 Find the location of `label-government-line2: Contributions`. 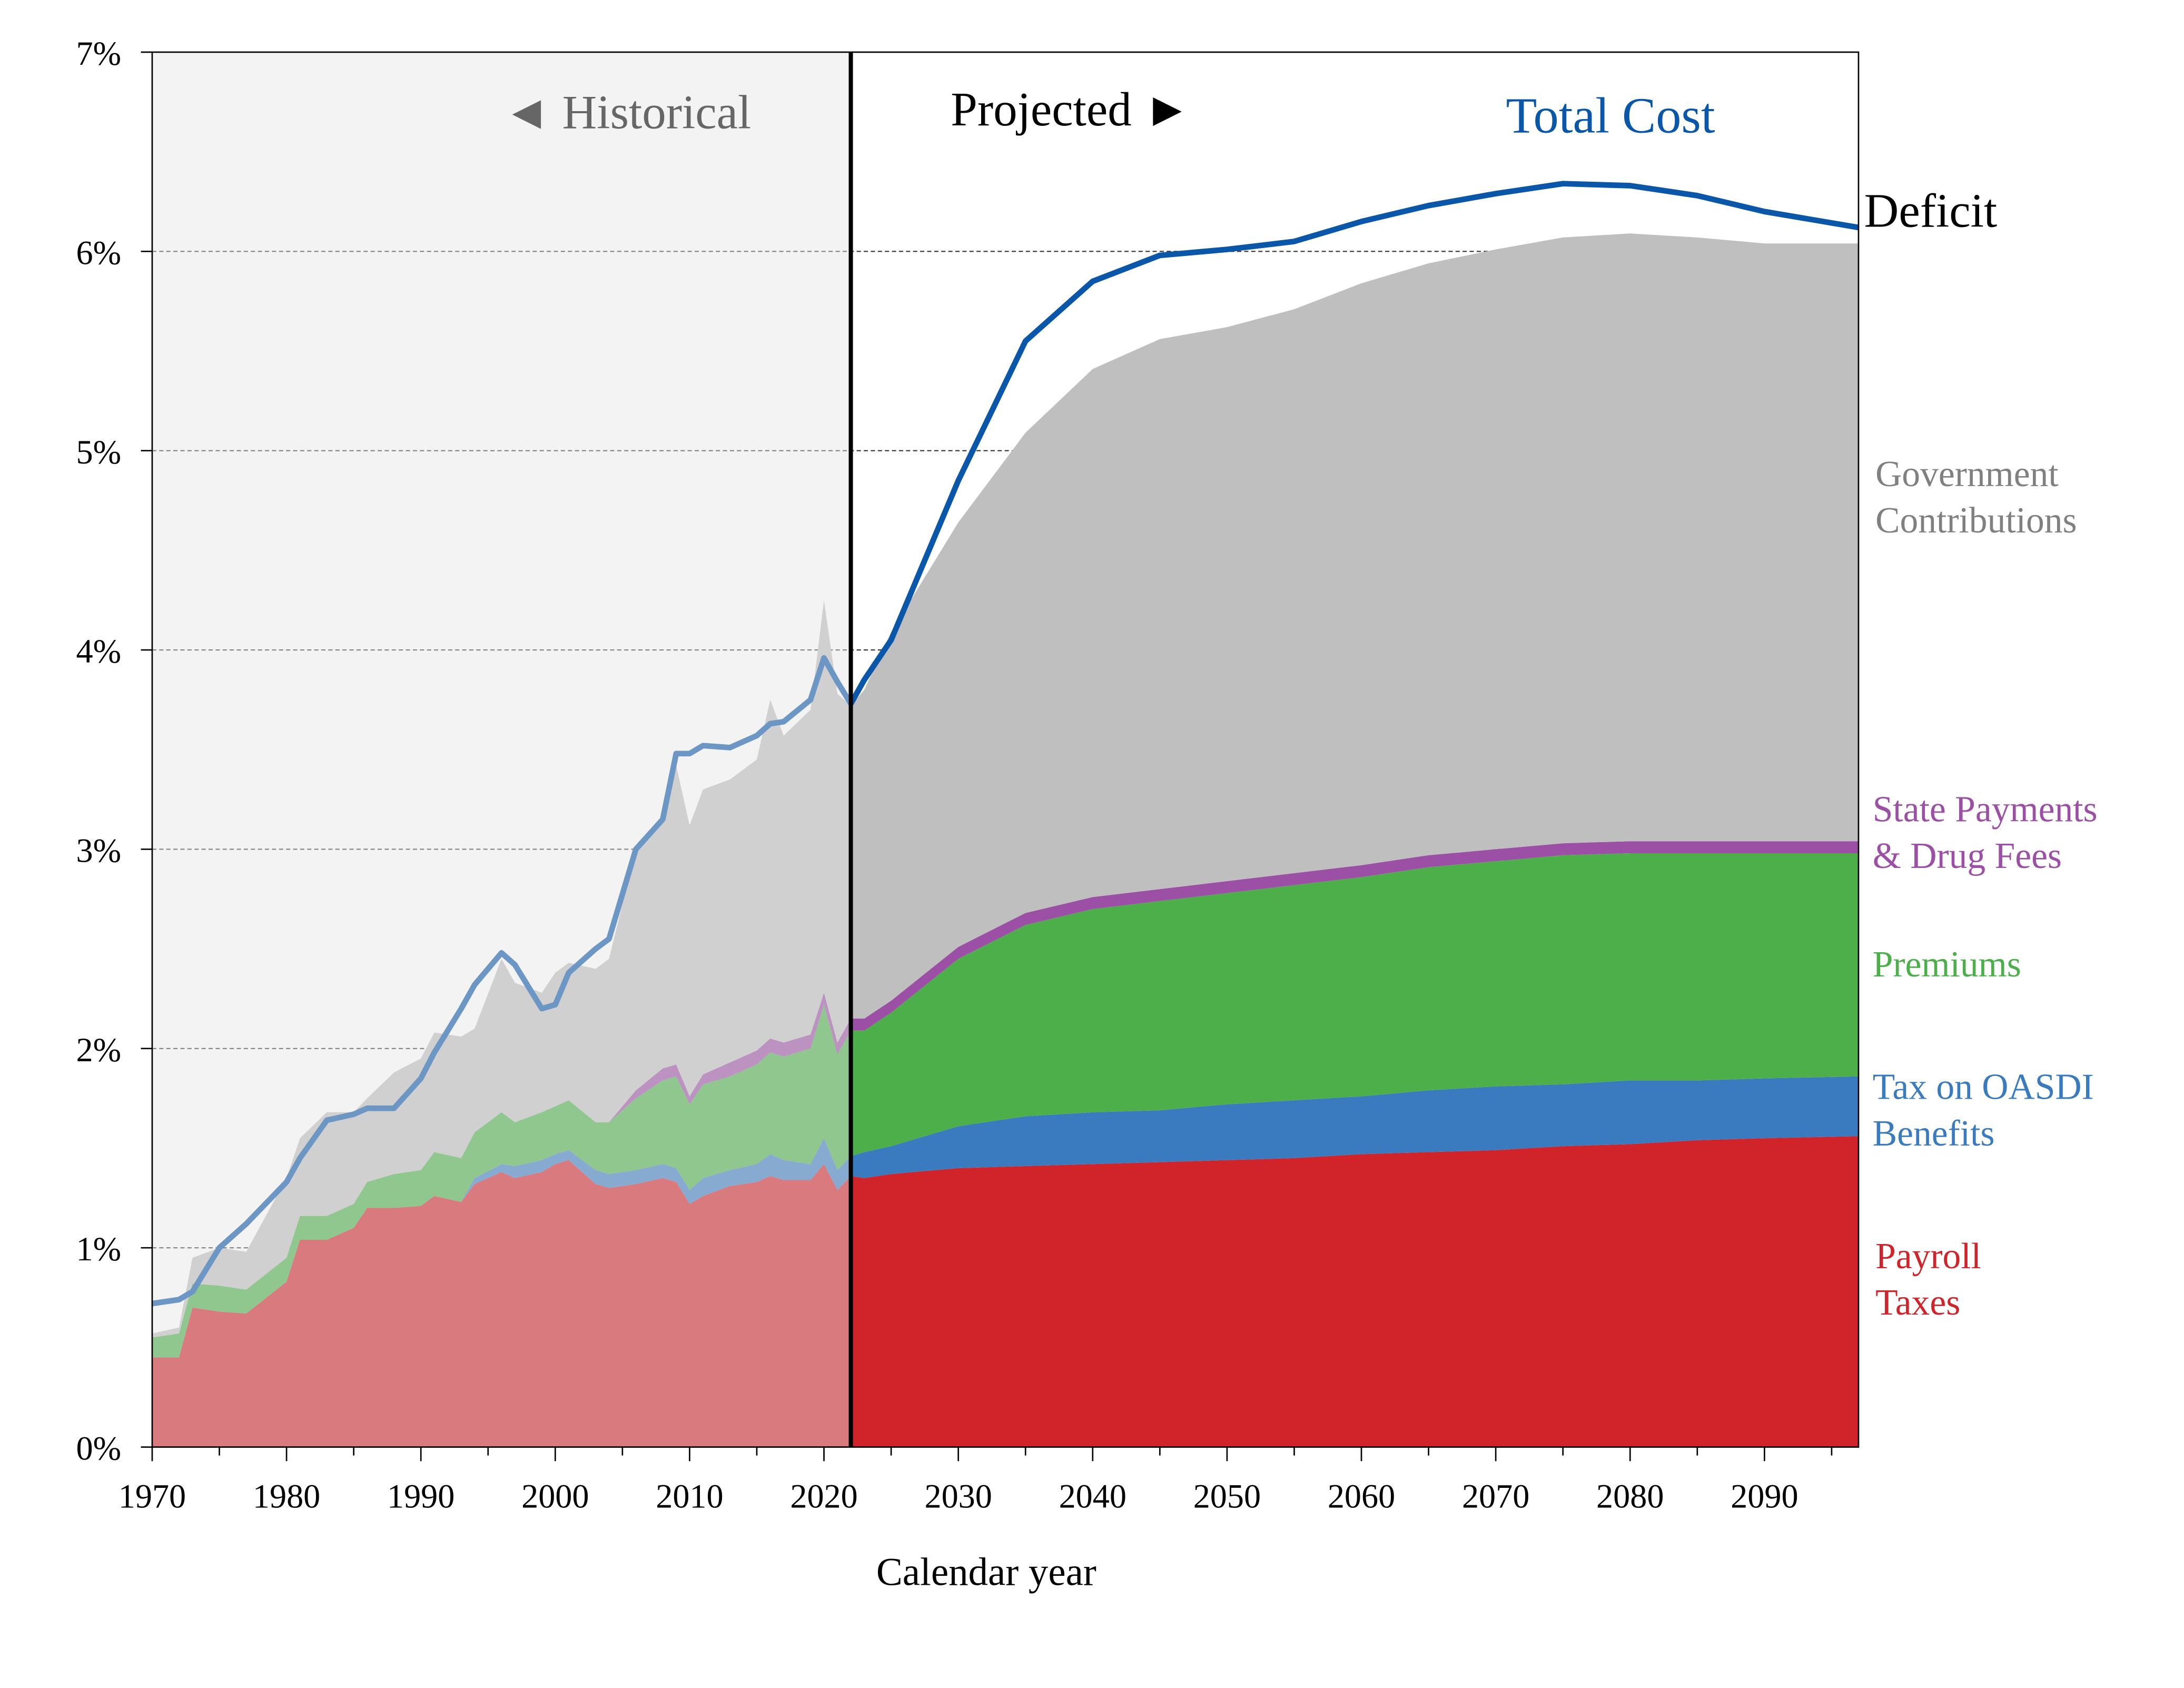

label-government-line2: Contributions is located at coordinates (1976, 520).